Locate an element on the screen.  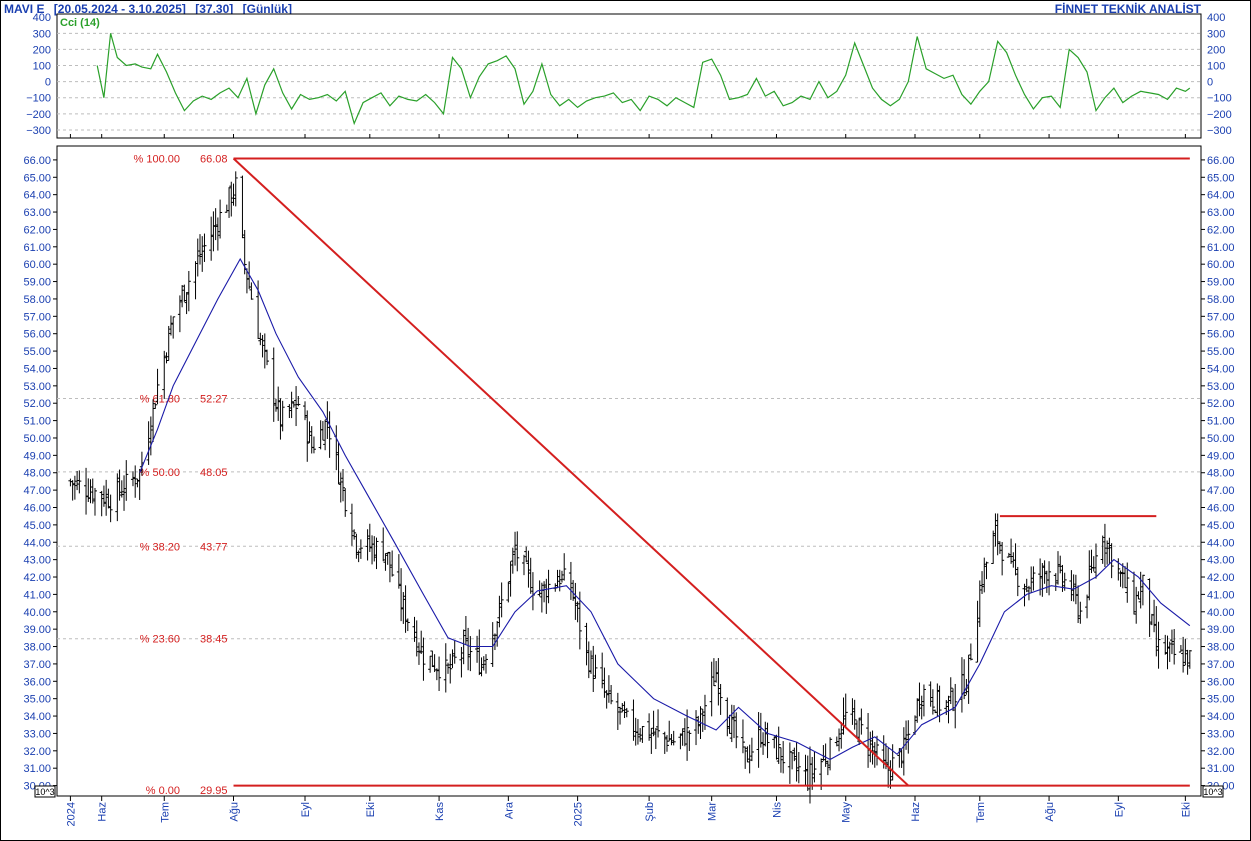
price-tick-label-left: 50.00 is located at coordinates (37, 439).